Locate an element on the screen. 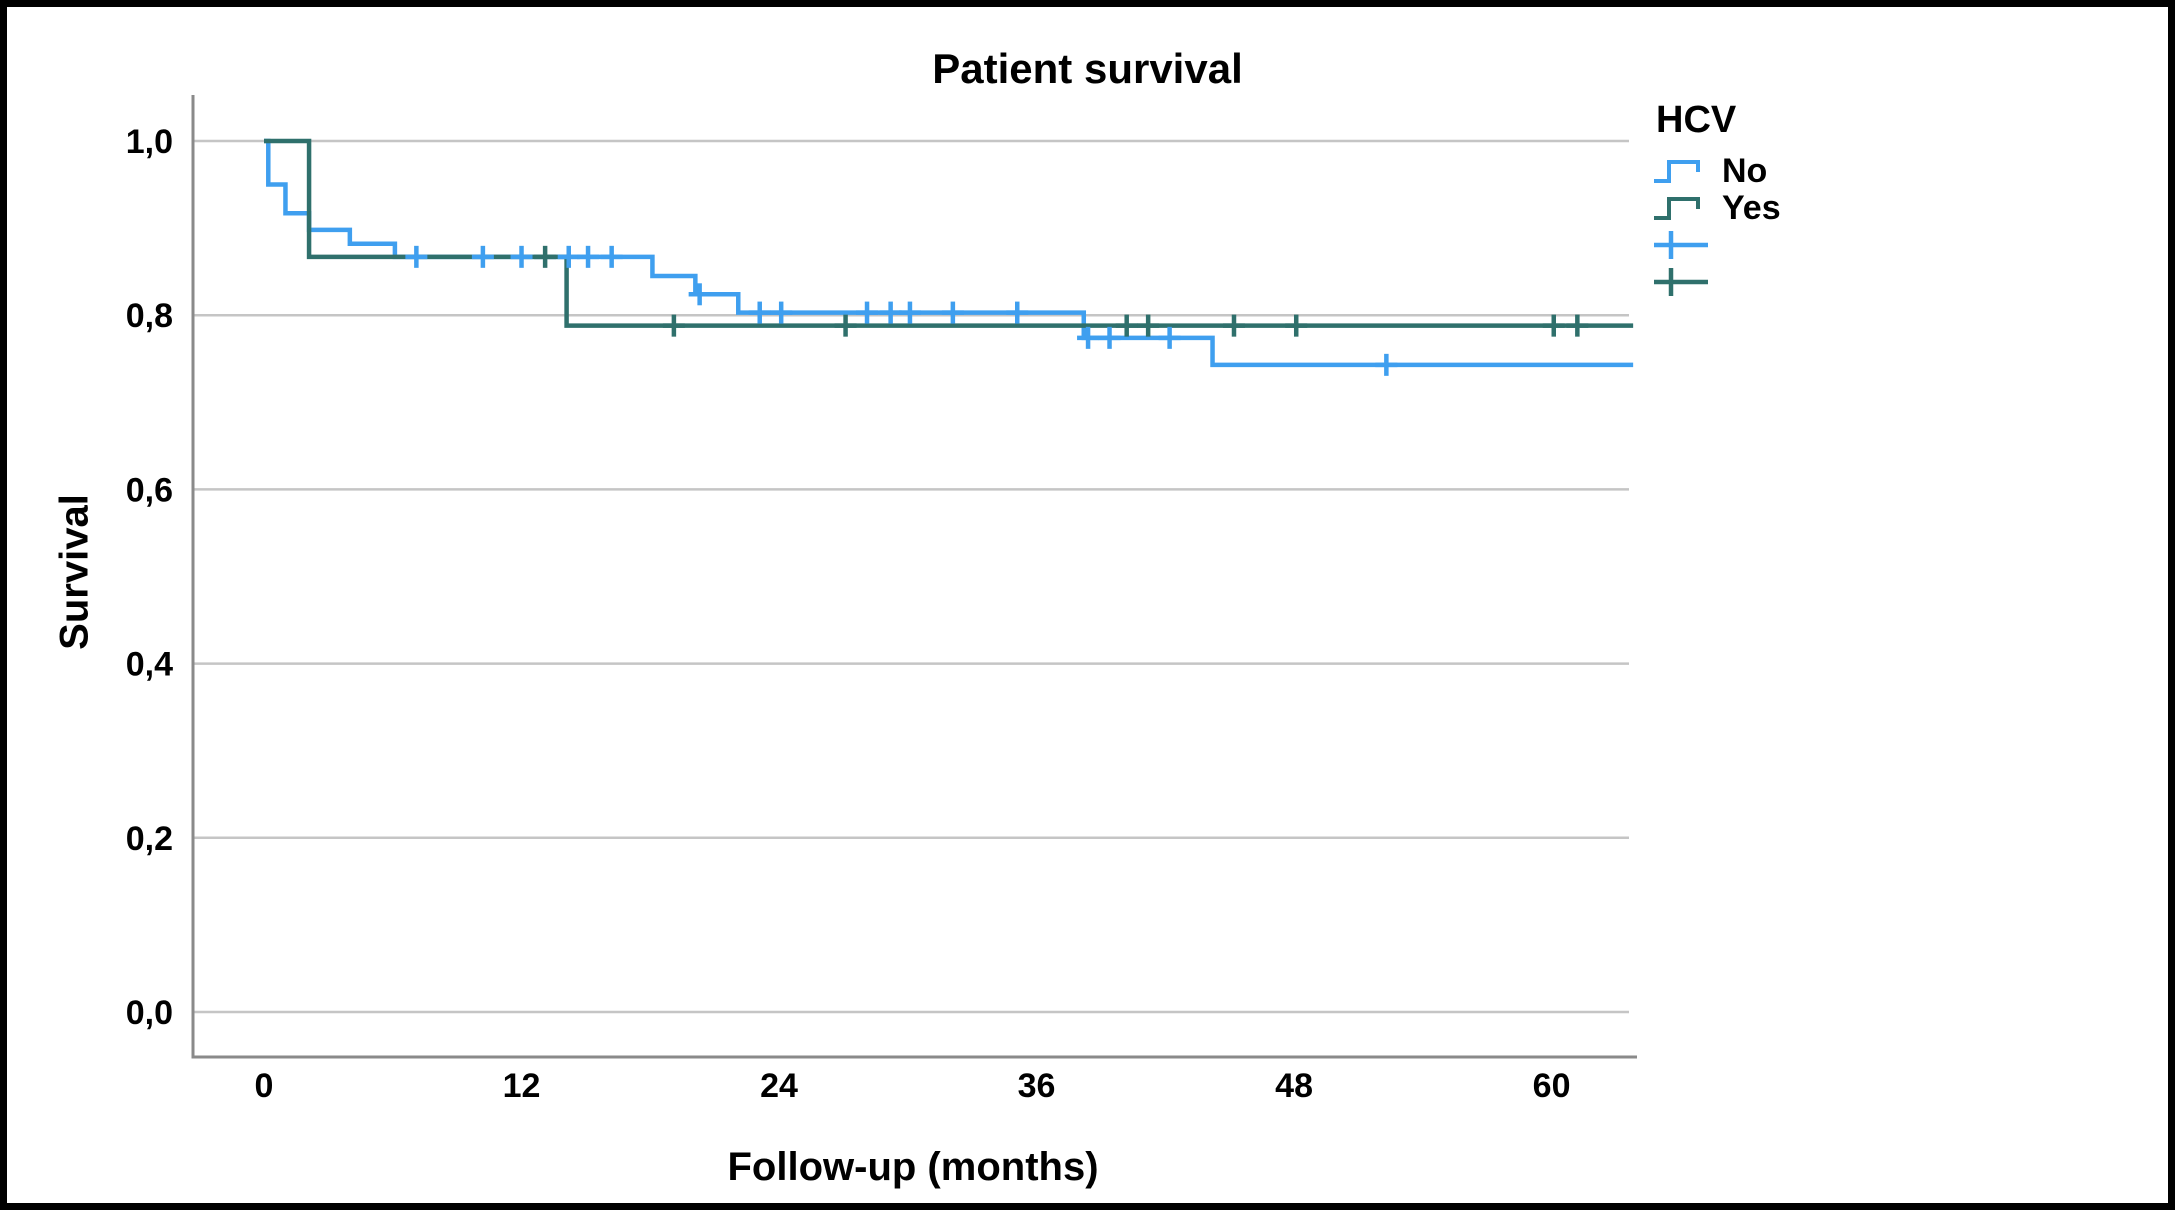 The image size is (2175, 1210). x-axis-title: Follow-up (months) is located at coordinates (913, 1167).